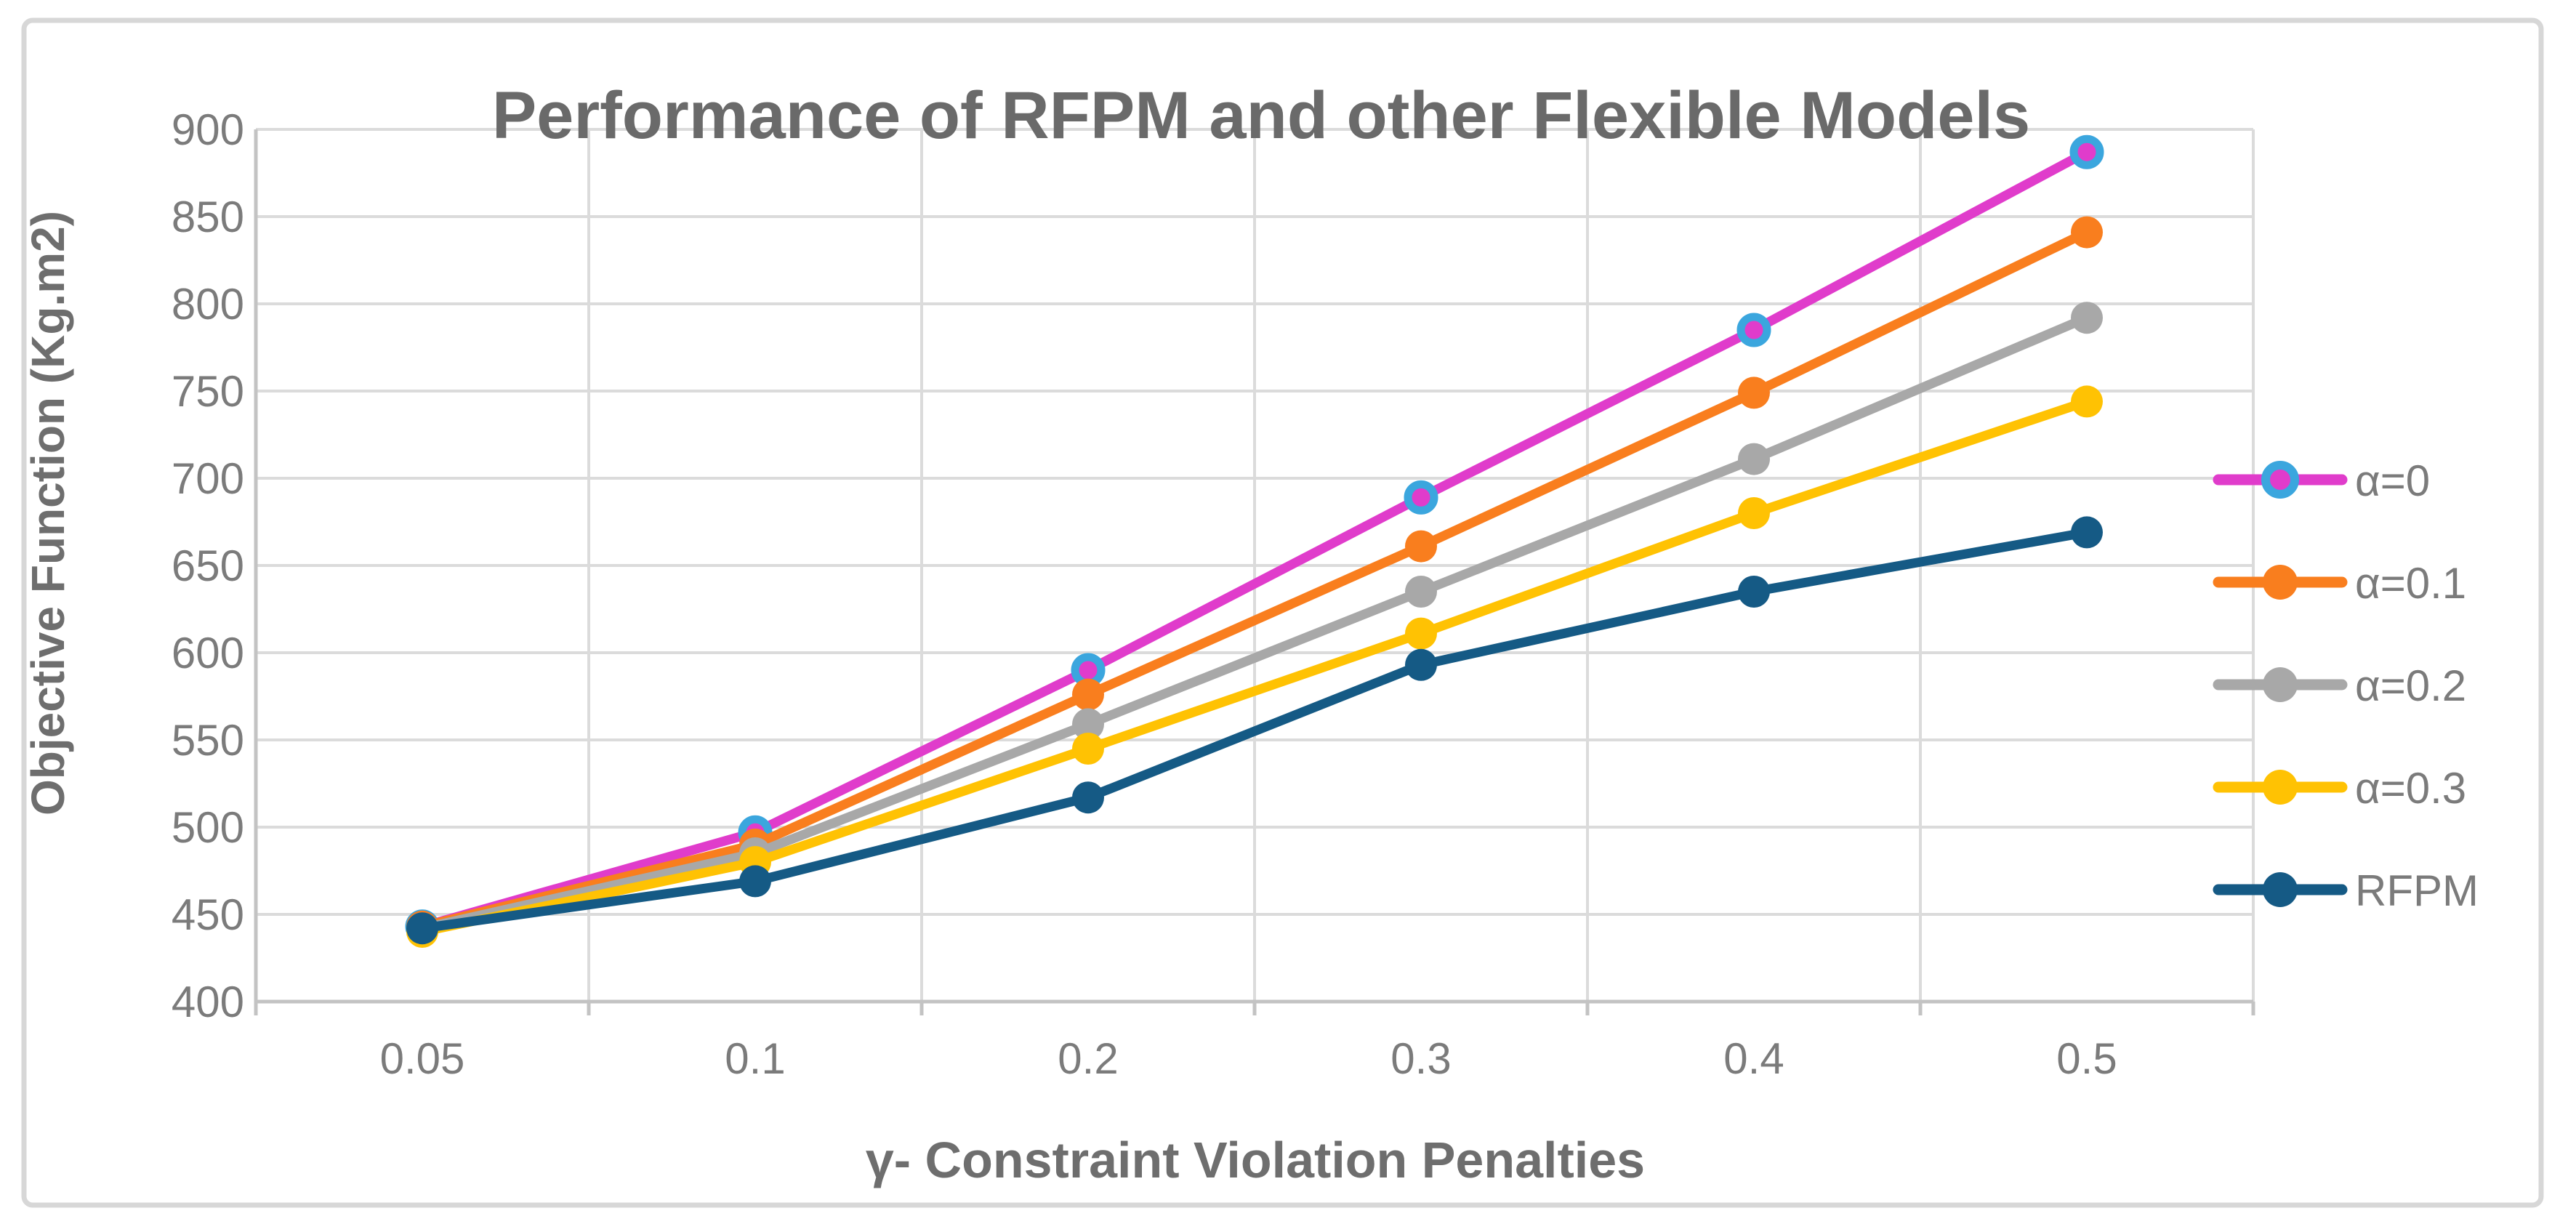 The width and height of the screenshot is (2576, 1232). Describe the element at coordinates (2410, 788) in the screenshot. I see `legend-label: α=0.3` at that location.